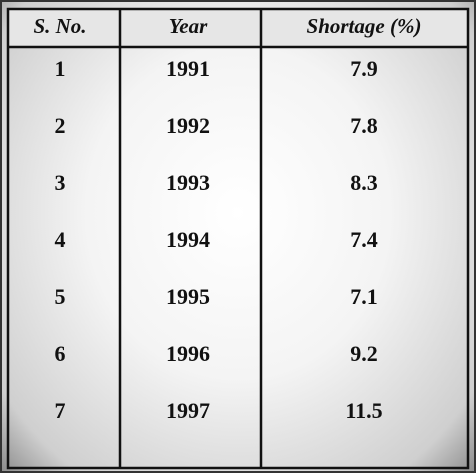 The width and height of the screenshot is (476, 473). Describe the element at coordinates (188, 239) in the screenshot. I see `cell: 1994` at that location.